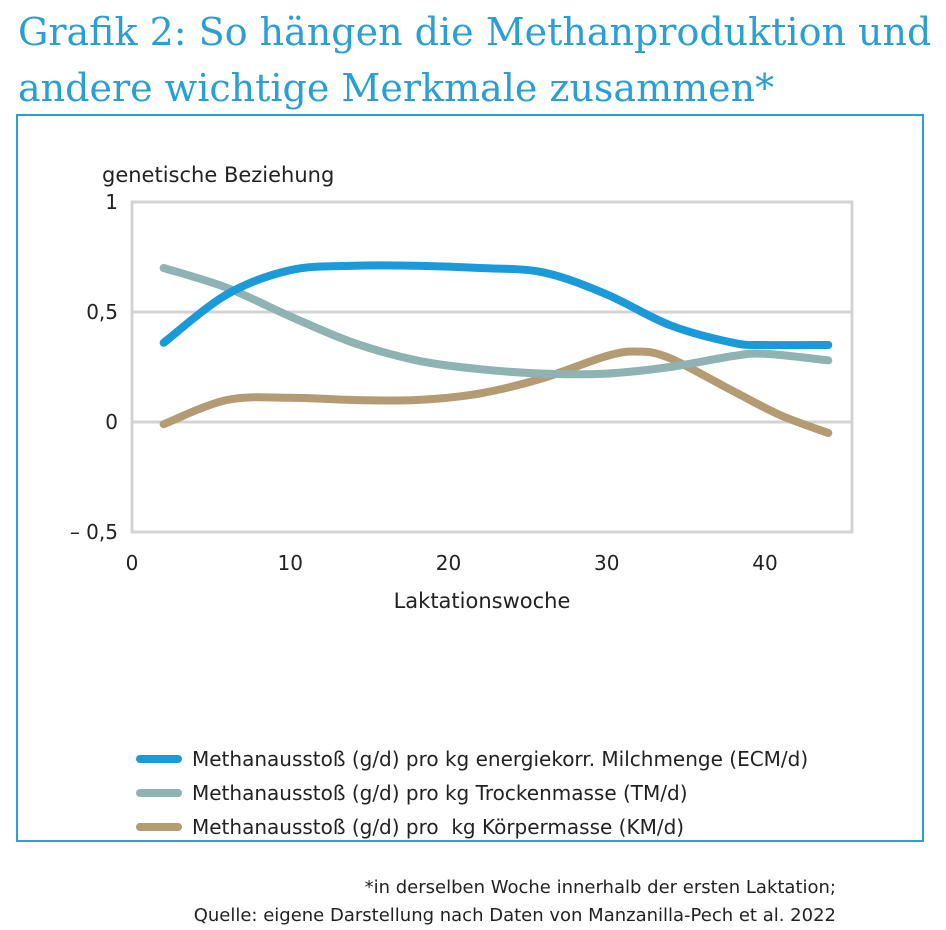  Describe the element at coordinates (102, 312) in the screenshot. I see `y-tick-label: 0,5` at that location.